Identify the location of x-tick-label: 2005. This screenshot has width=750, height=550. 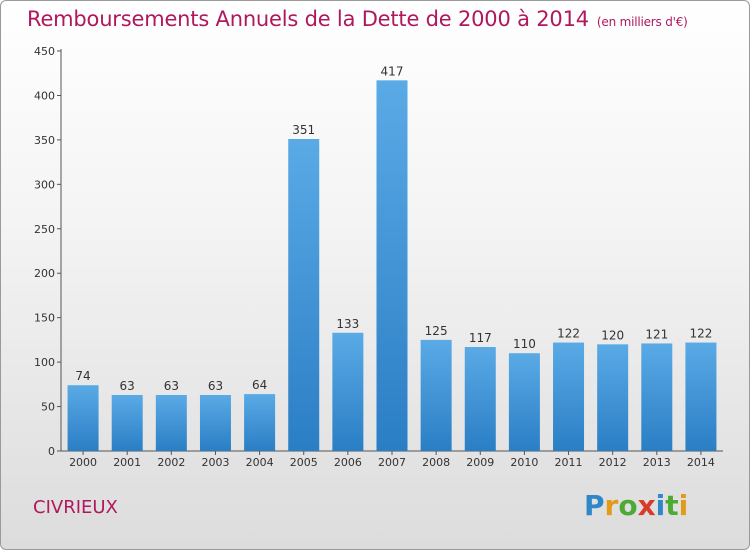
(304, 462).